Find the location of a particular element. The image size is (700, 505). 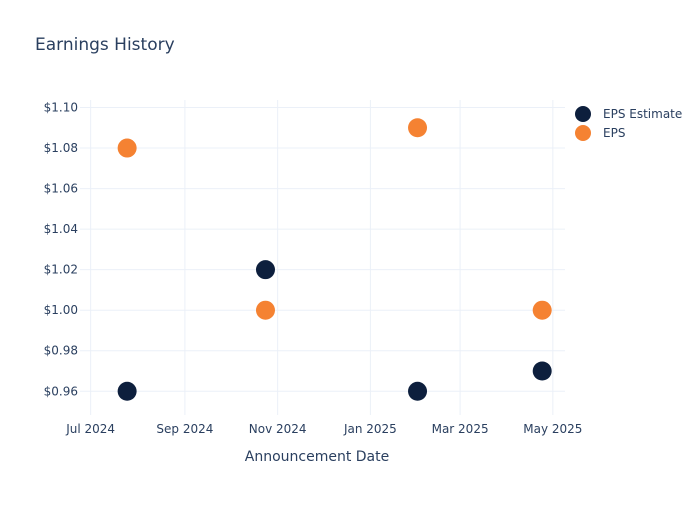

y-tick-label: $1.10 is located at coordinates (61, 108).